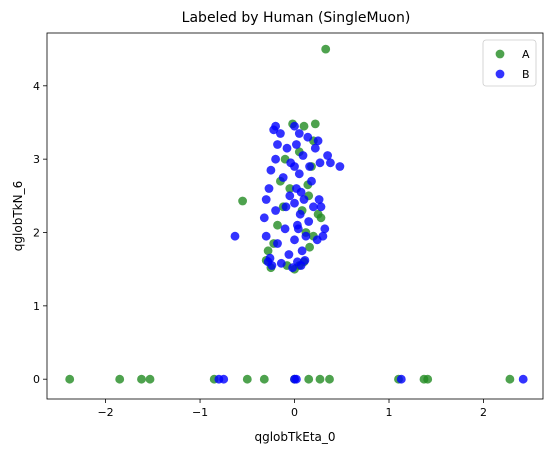 The width and height of the screenshot is (554, 453). What do you see at coordinates (294, 437) in the screenshot?
I see `x-axis-label: qglobTkEta_0` at bounding box center [294, 437].